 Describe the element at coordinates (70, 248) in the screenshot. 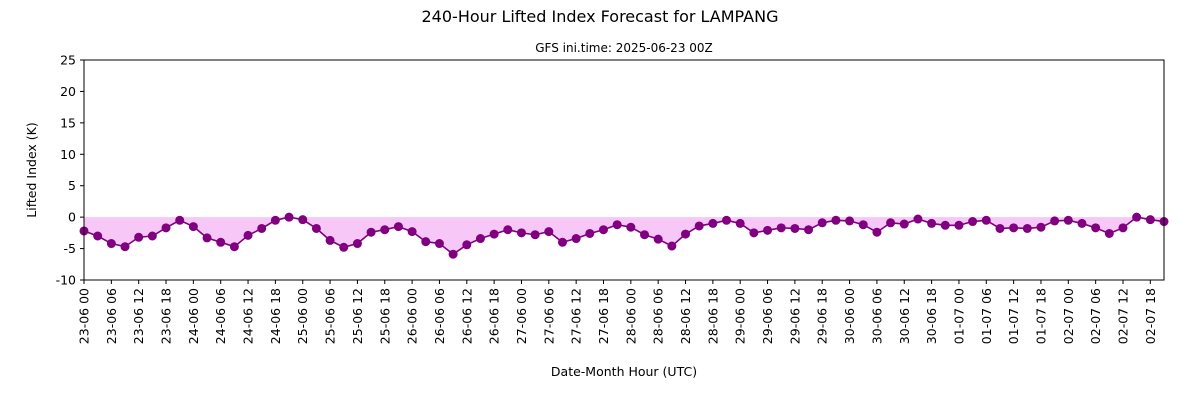

I see `y-tick-label: -5` at that location.